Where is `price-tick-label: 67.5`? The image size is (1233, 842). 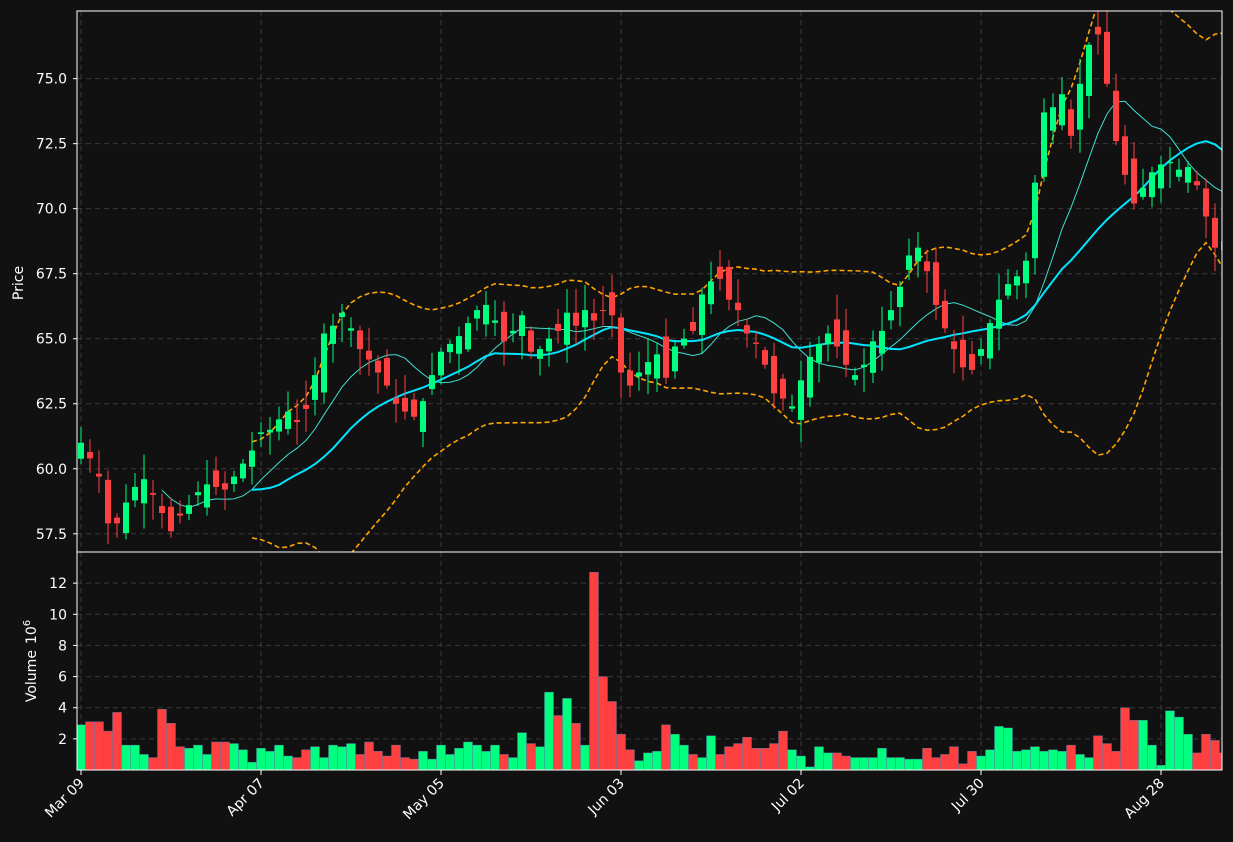
price-tick-label: 67.5 is located at coordinates (51, 275).